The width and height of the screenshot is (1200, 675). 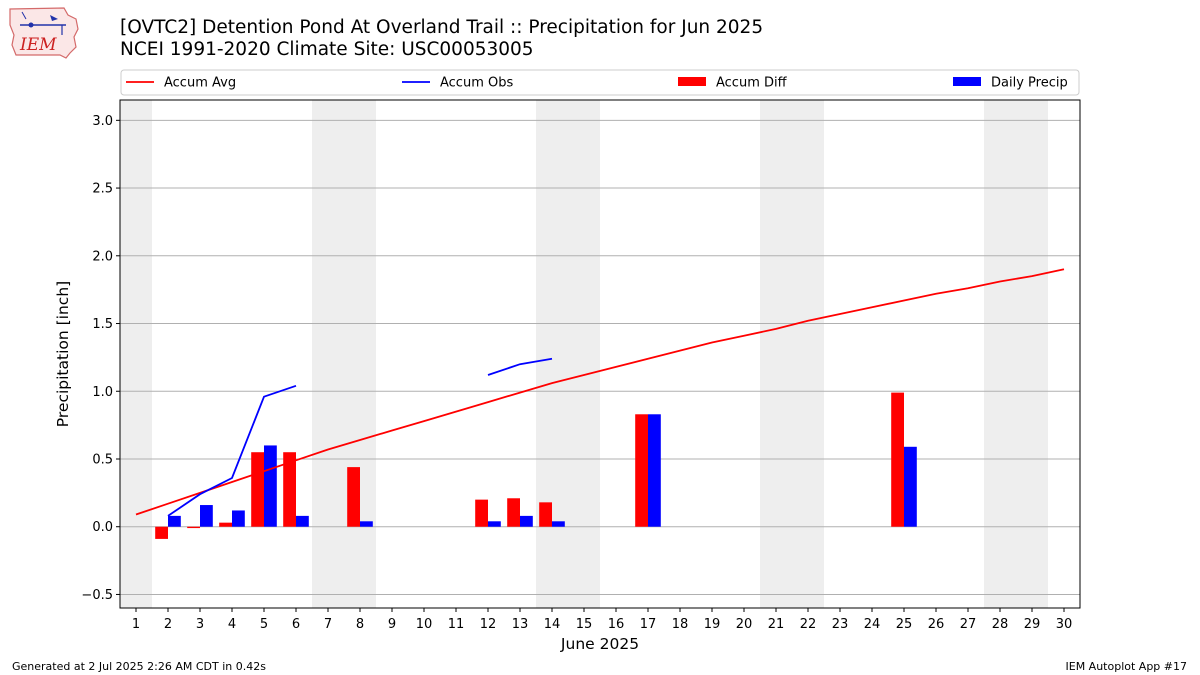 I want to click on x-tick-label: 25, so click(x=904, y=624).